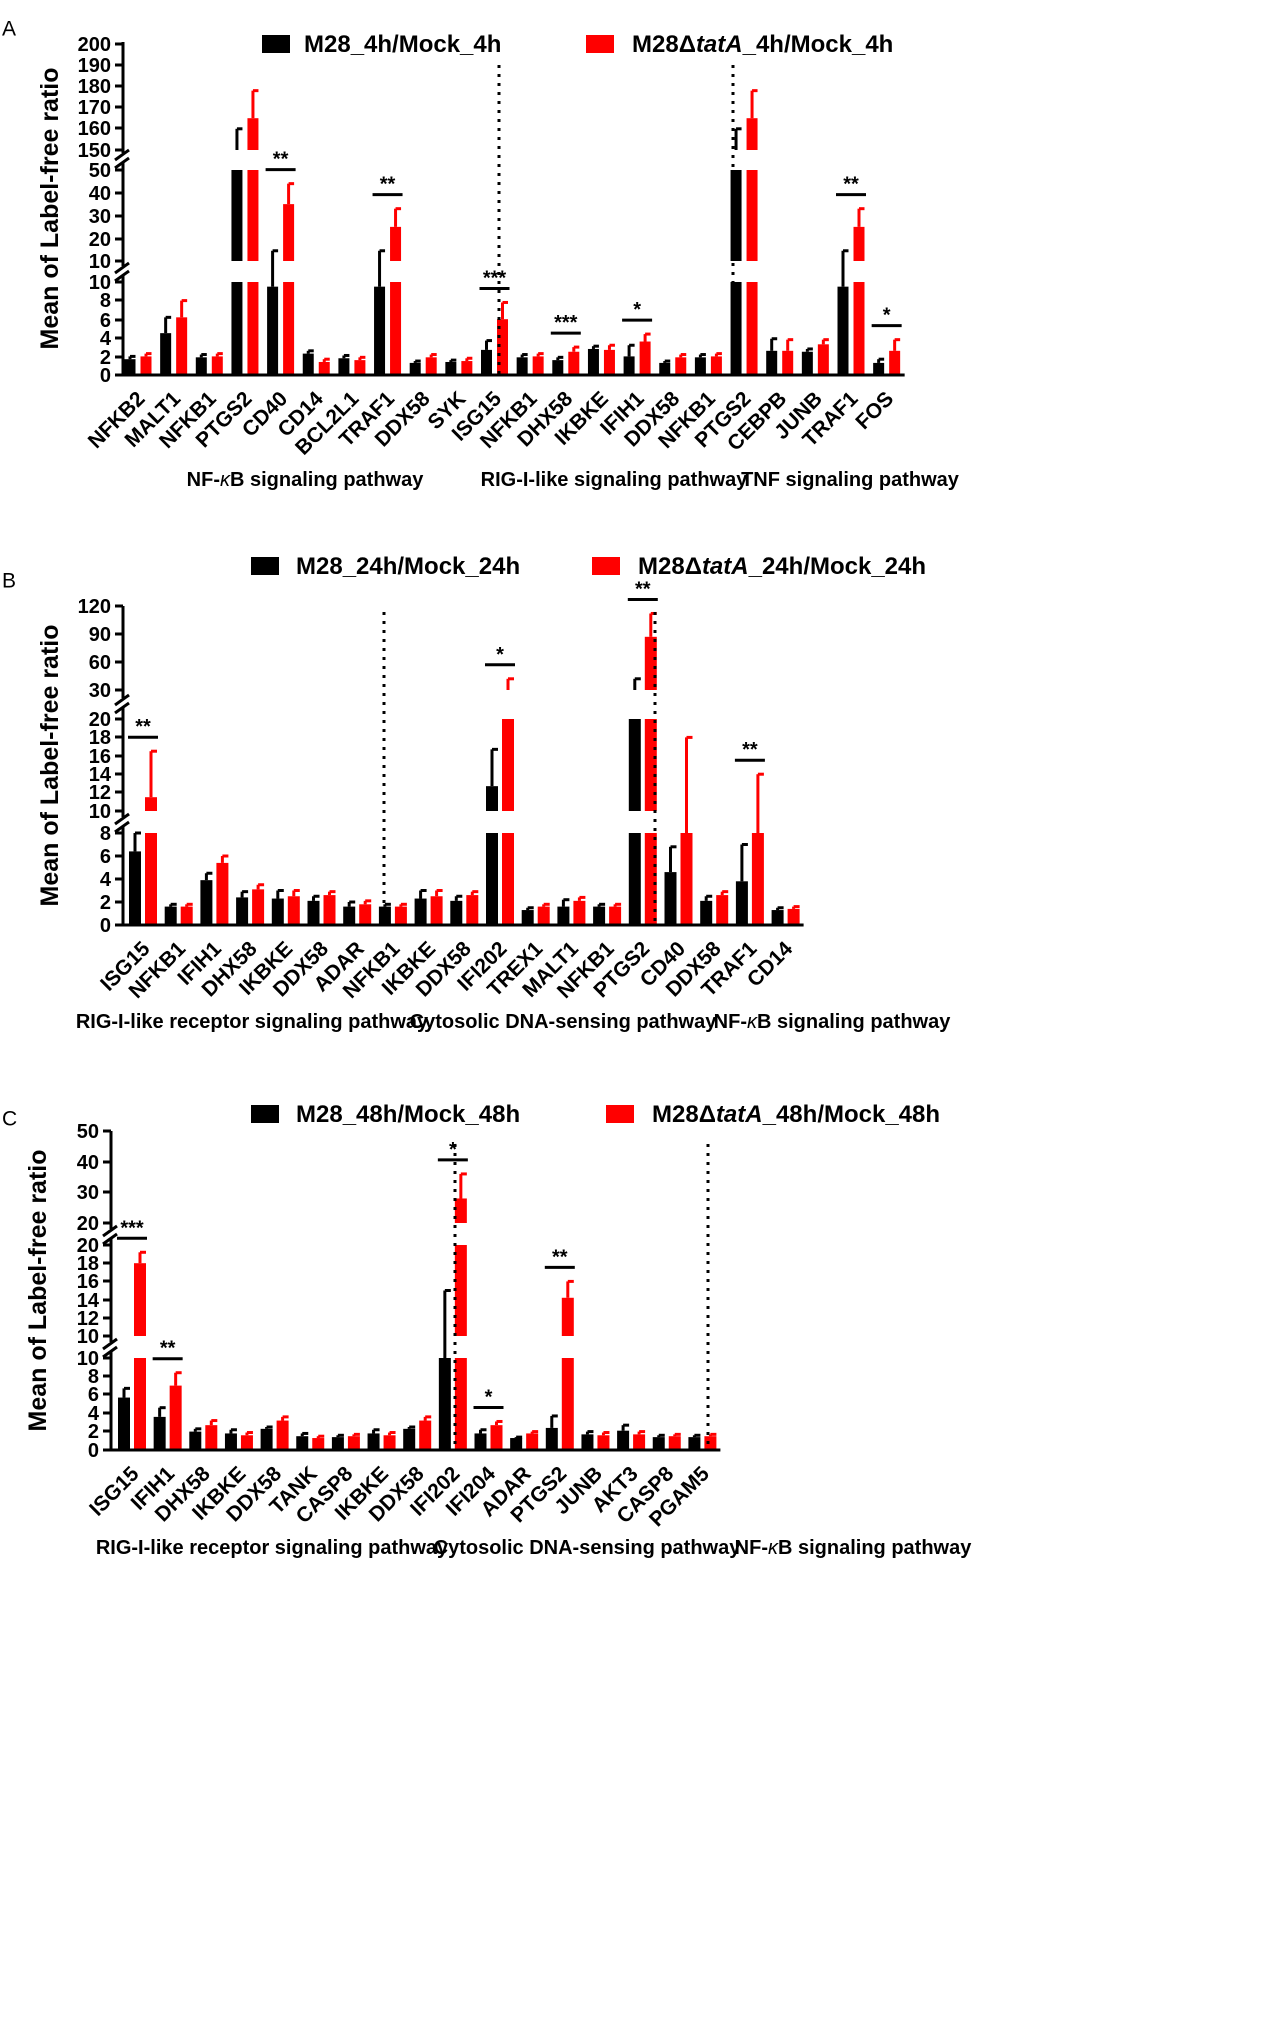  What do you see at coordinates (516, 1444) in the screenshot?
I see `bar-series1-ADAR` at bounding box center [516, 1444].